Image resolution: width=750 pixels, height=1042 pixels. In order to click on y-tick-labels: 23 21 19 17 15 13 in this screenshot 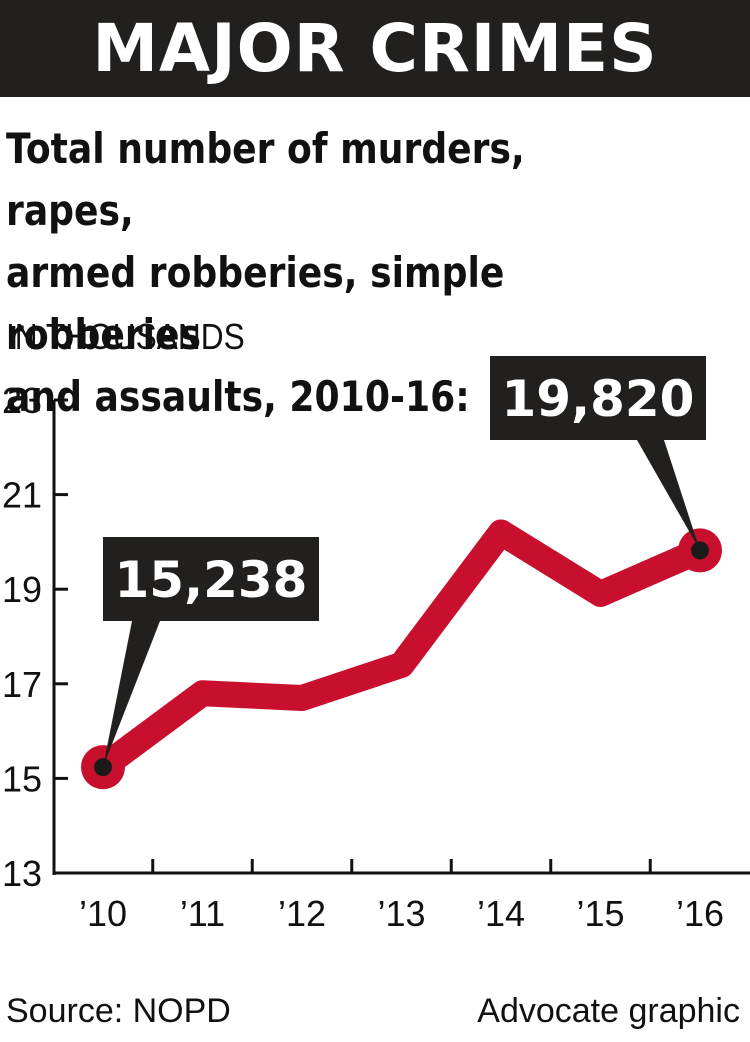, I will do `click(22, 637)`.